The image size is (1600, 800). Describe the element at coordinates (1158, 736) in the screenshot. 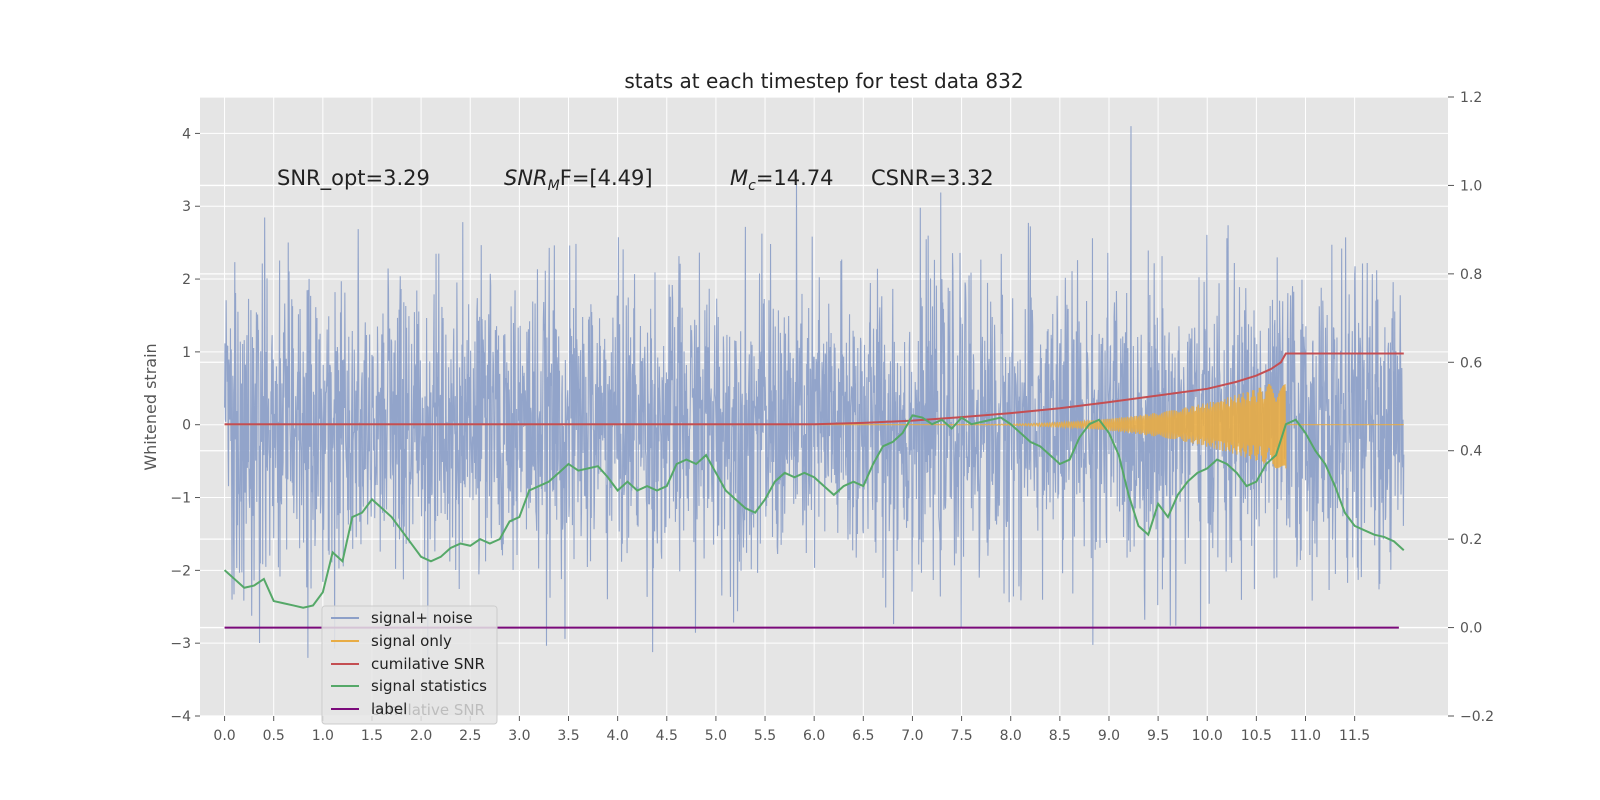

I see `x-tick-label: 9.5` at that location.